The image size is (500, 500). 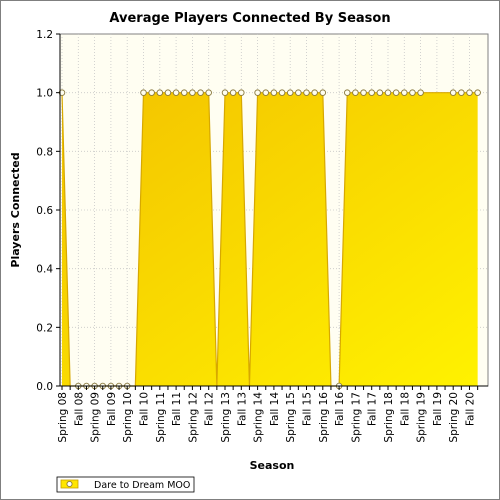 I want to click on x-tick-label: Spring 13, so click(x=226, y=417).